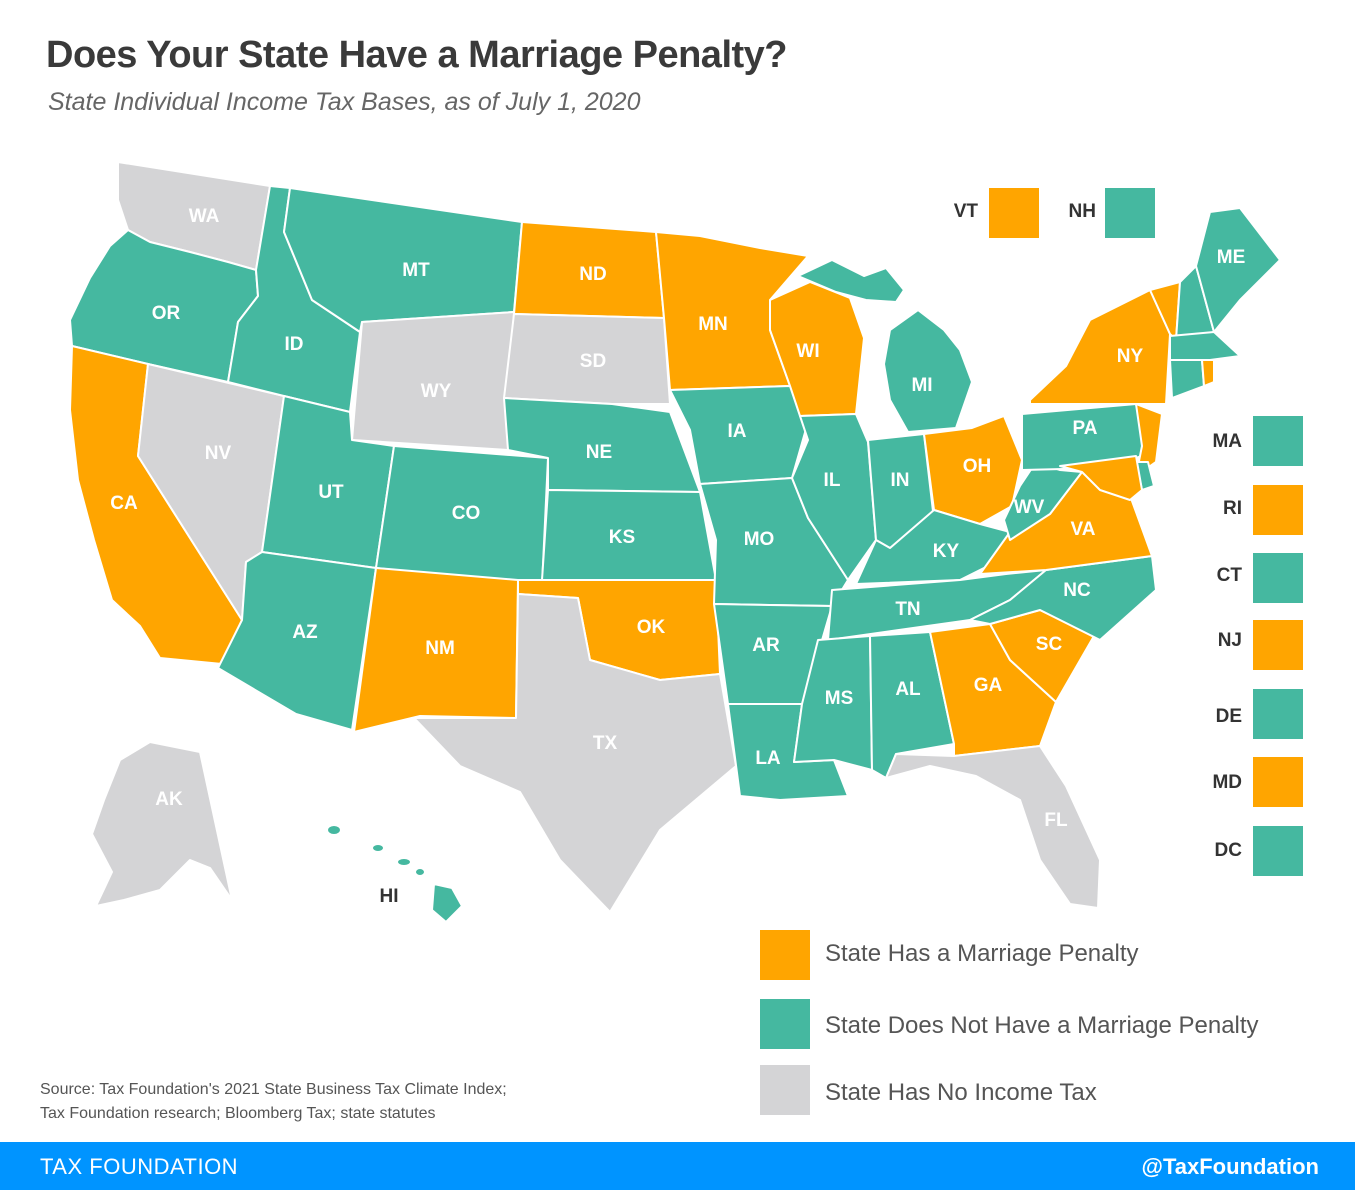  Describe the element at coordinates (218, 453) in the screenshot. I see `label-NV: NV` at that location.